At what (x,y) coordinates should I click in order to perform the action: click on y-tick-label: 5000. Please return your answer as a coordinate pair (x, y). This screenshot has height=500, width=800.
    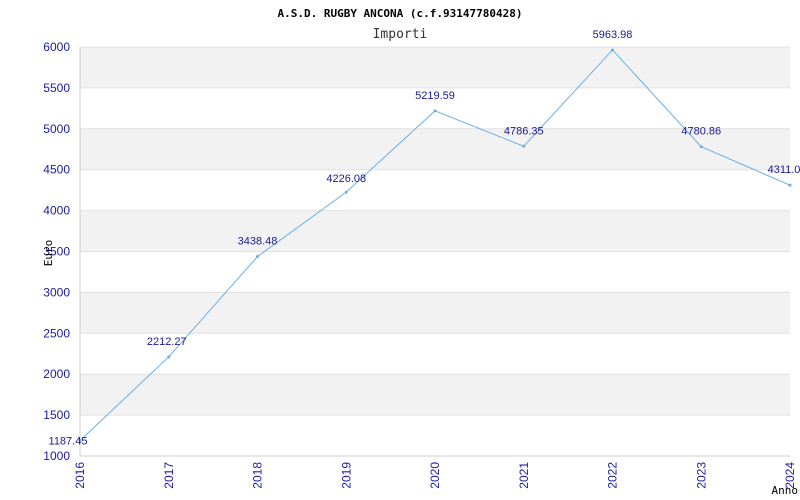
    Looking at the image, I should click on (56, 129).